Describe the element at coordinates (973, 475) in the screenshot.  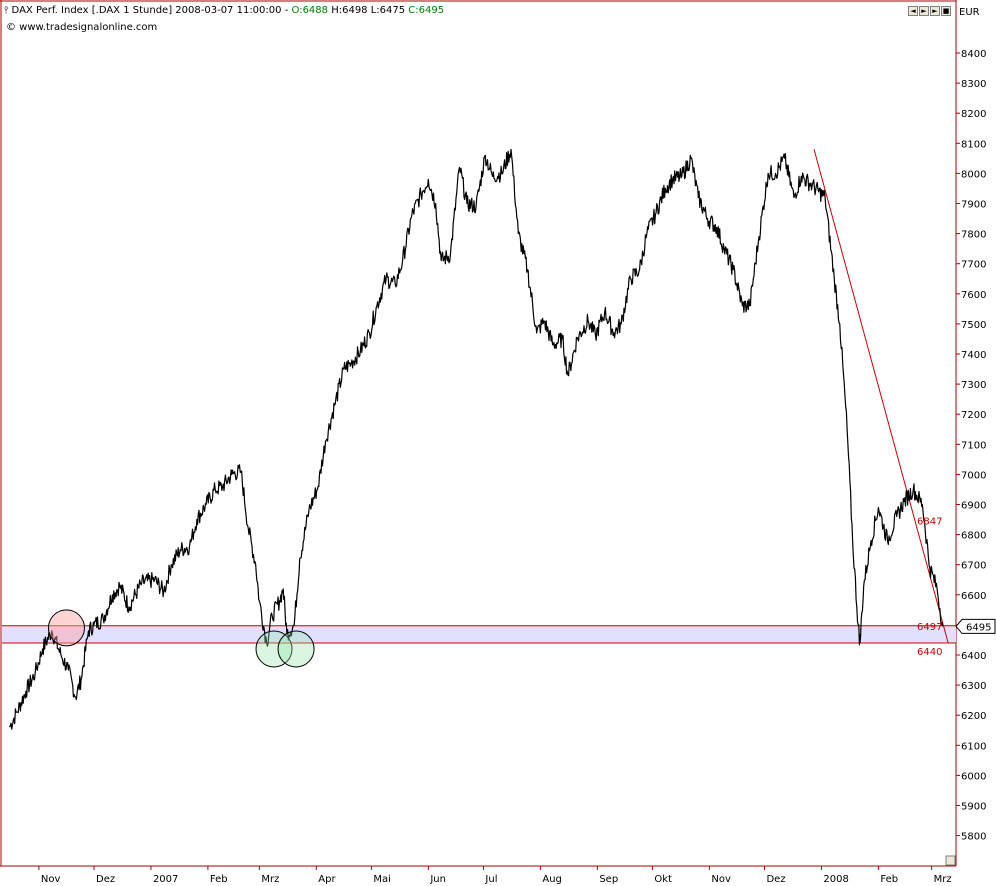
I see `y-tick-label: 7000` at that location.